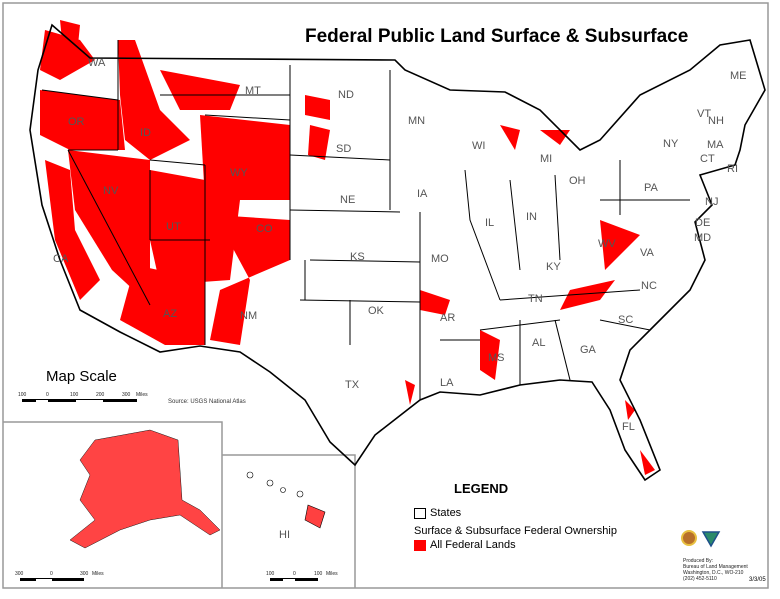 This screenshot has width=780, height=599. I want to click on state-label-tx: TX, so click(352, 385).